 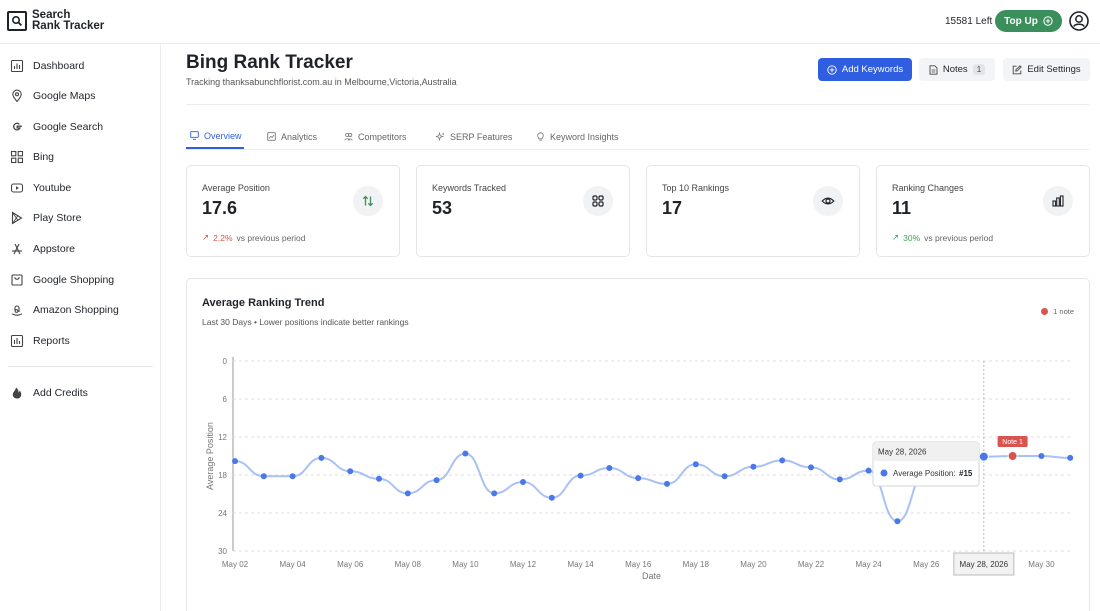 I want to click on sidebar-item-amazon-shopping: Amazon Shopping, so click(x=64, y=310).